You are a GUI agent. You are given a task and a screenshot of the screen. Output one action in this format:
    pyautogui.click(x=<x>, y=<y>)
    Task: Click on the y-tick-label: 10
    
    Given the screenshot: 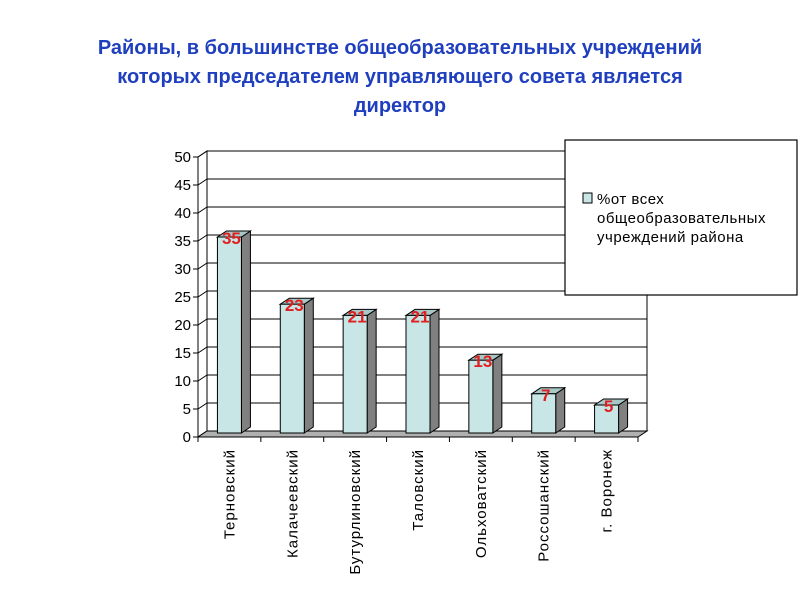 What is the action you would take?
    pyautogui.click(x=182, y=381)
    